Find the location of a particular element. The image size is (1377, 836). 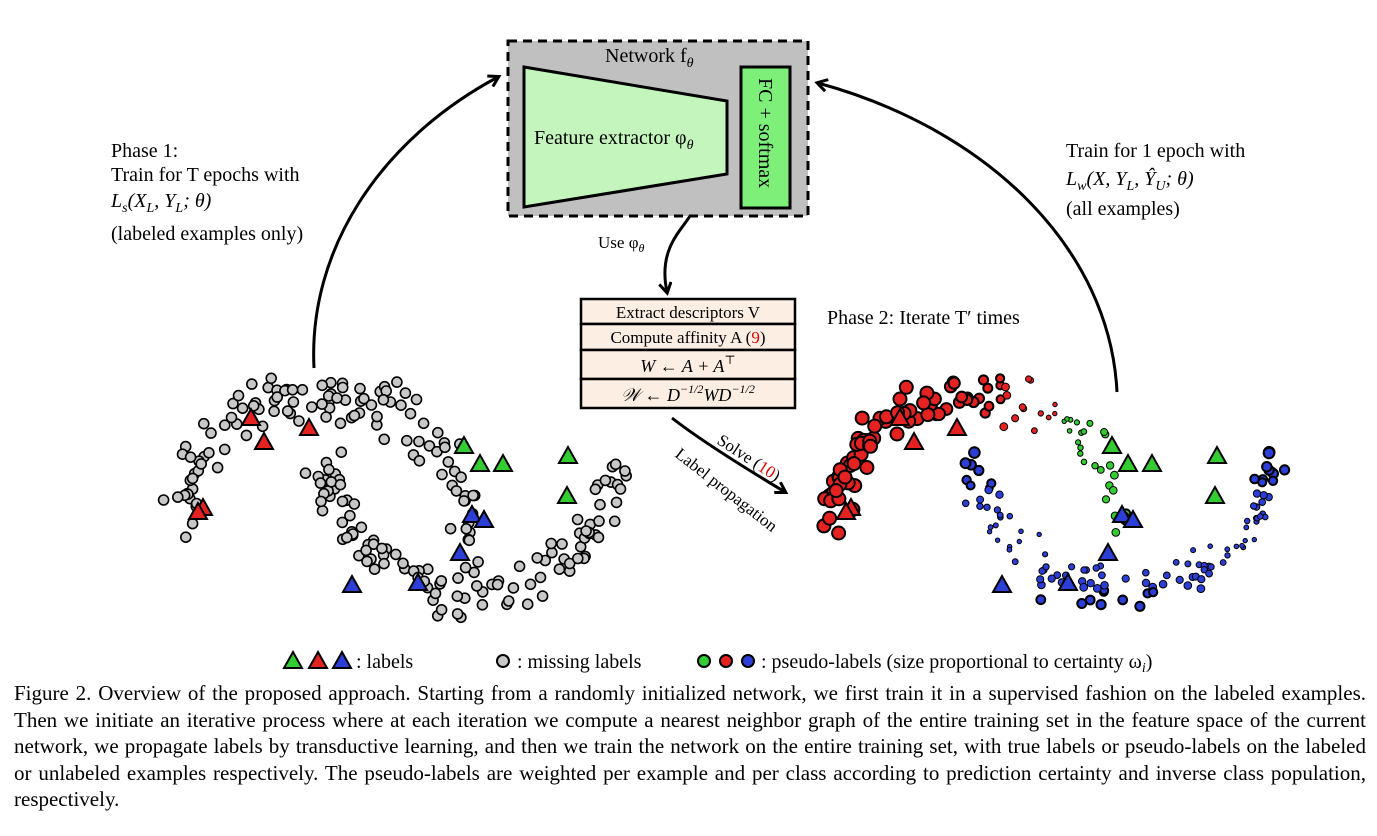

phase2-train-note: (all examples) is located at coordinates (1123, 209).